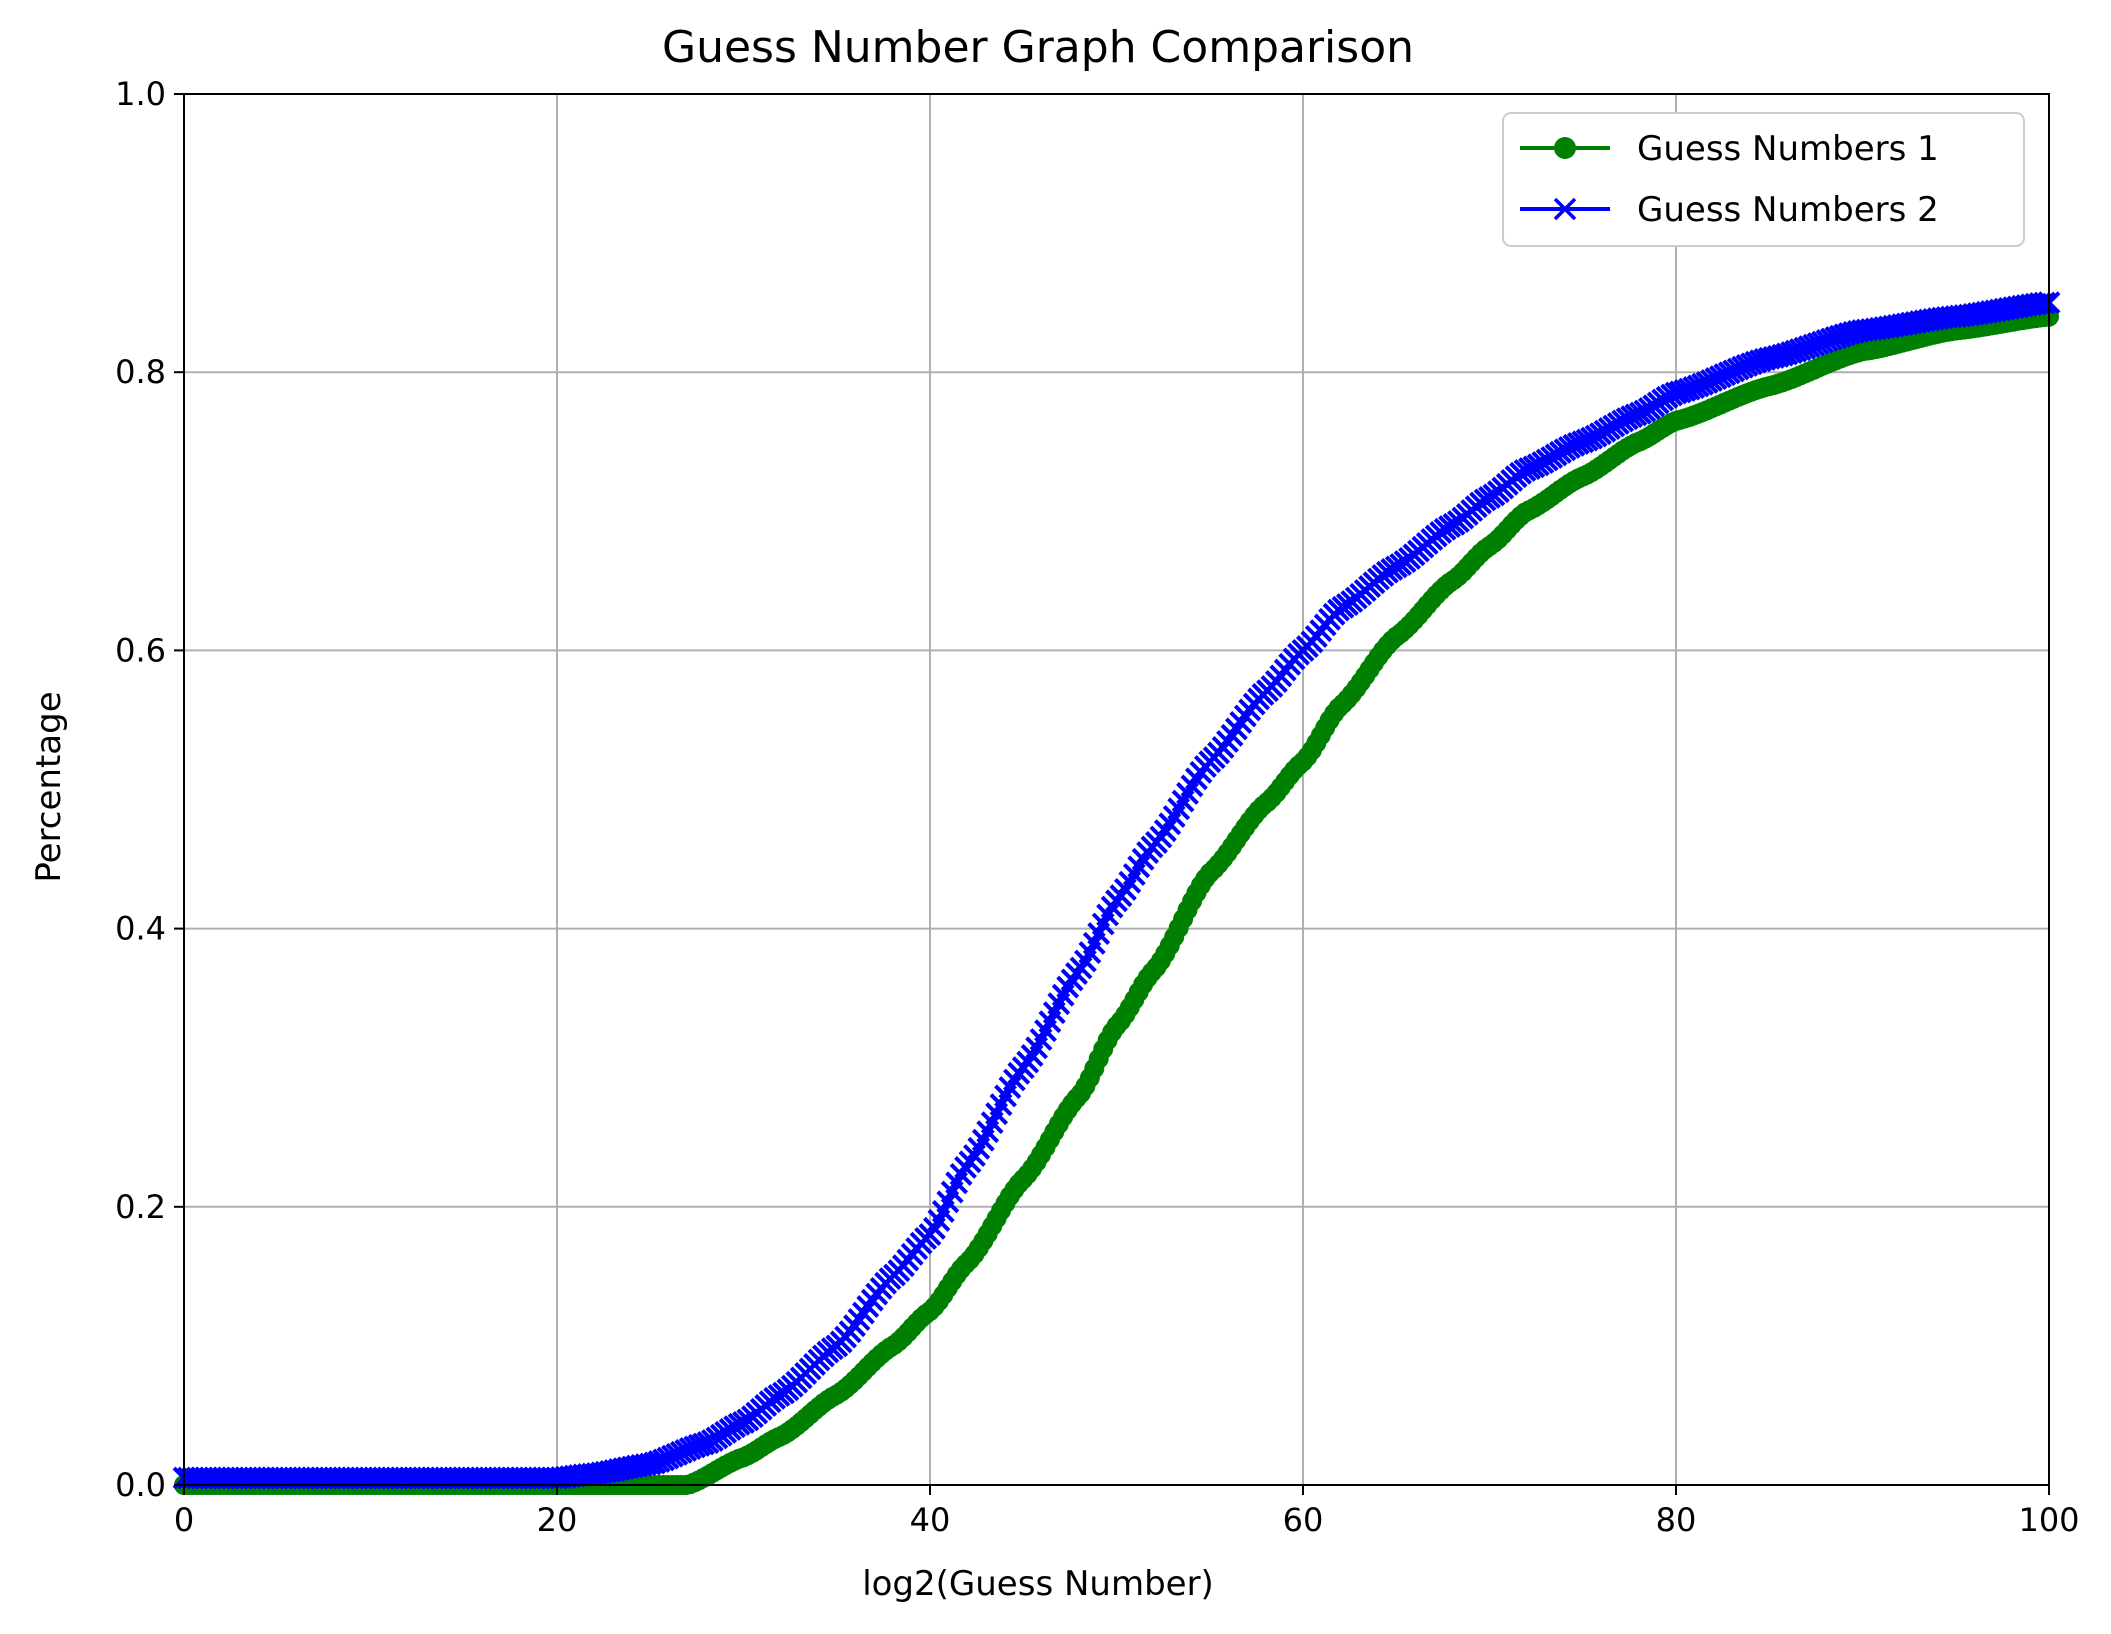  Describe the element at coordinates (1565, 148) in the screenshot. I see `legend-marker-circle` at that location.